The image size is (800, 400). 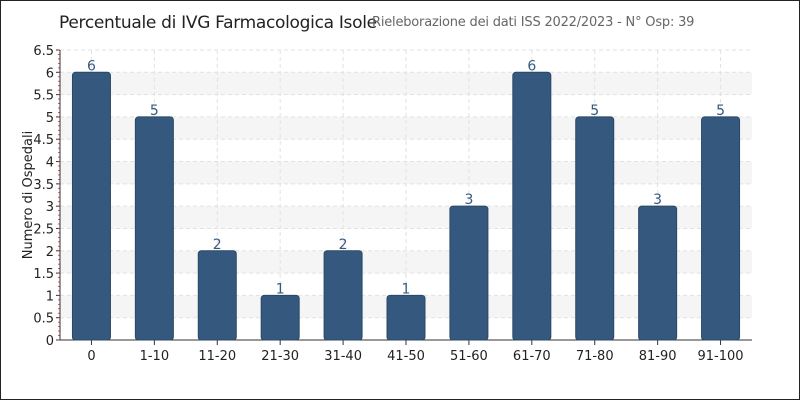 What do you see at coordinates (43, 196) in the screenshot?
I see `y-tick-labels: 0 0.5 1 1.5 2 2.5 3 3.5 4 4.5 5 5.5 6 6.5` at bounding box center [43, 196].